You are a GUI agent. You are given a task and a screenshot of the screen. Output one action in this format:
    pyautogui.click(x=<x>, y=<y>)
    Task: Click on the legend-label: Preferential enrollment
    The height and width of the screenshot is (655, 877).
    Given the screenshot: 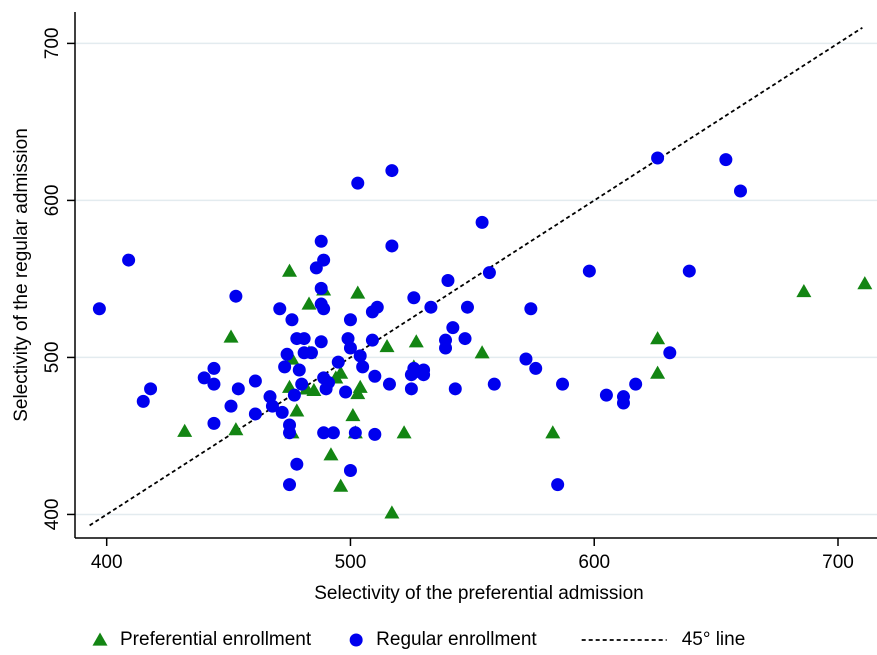 What is the action you would take?
    pyautogui.click(x=216, y=639)
    